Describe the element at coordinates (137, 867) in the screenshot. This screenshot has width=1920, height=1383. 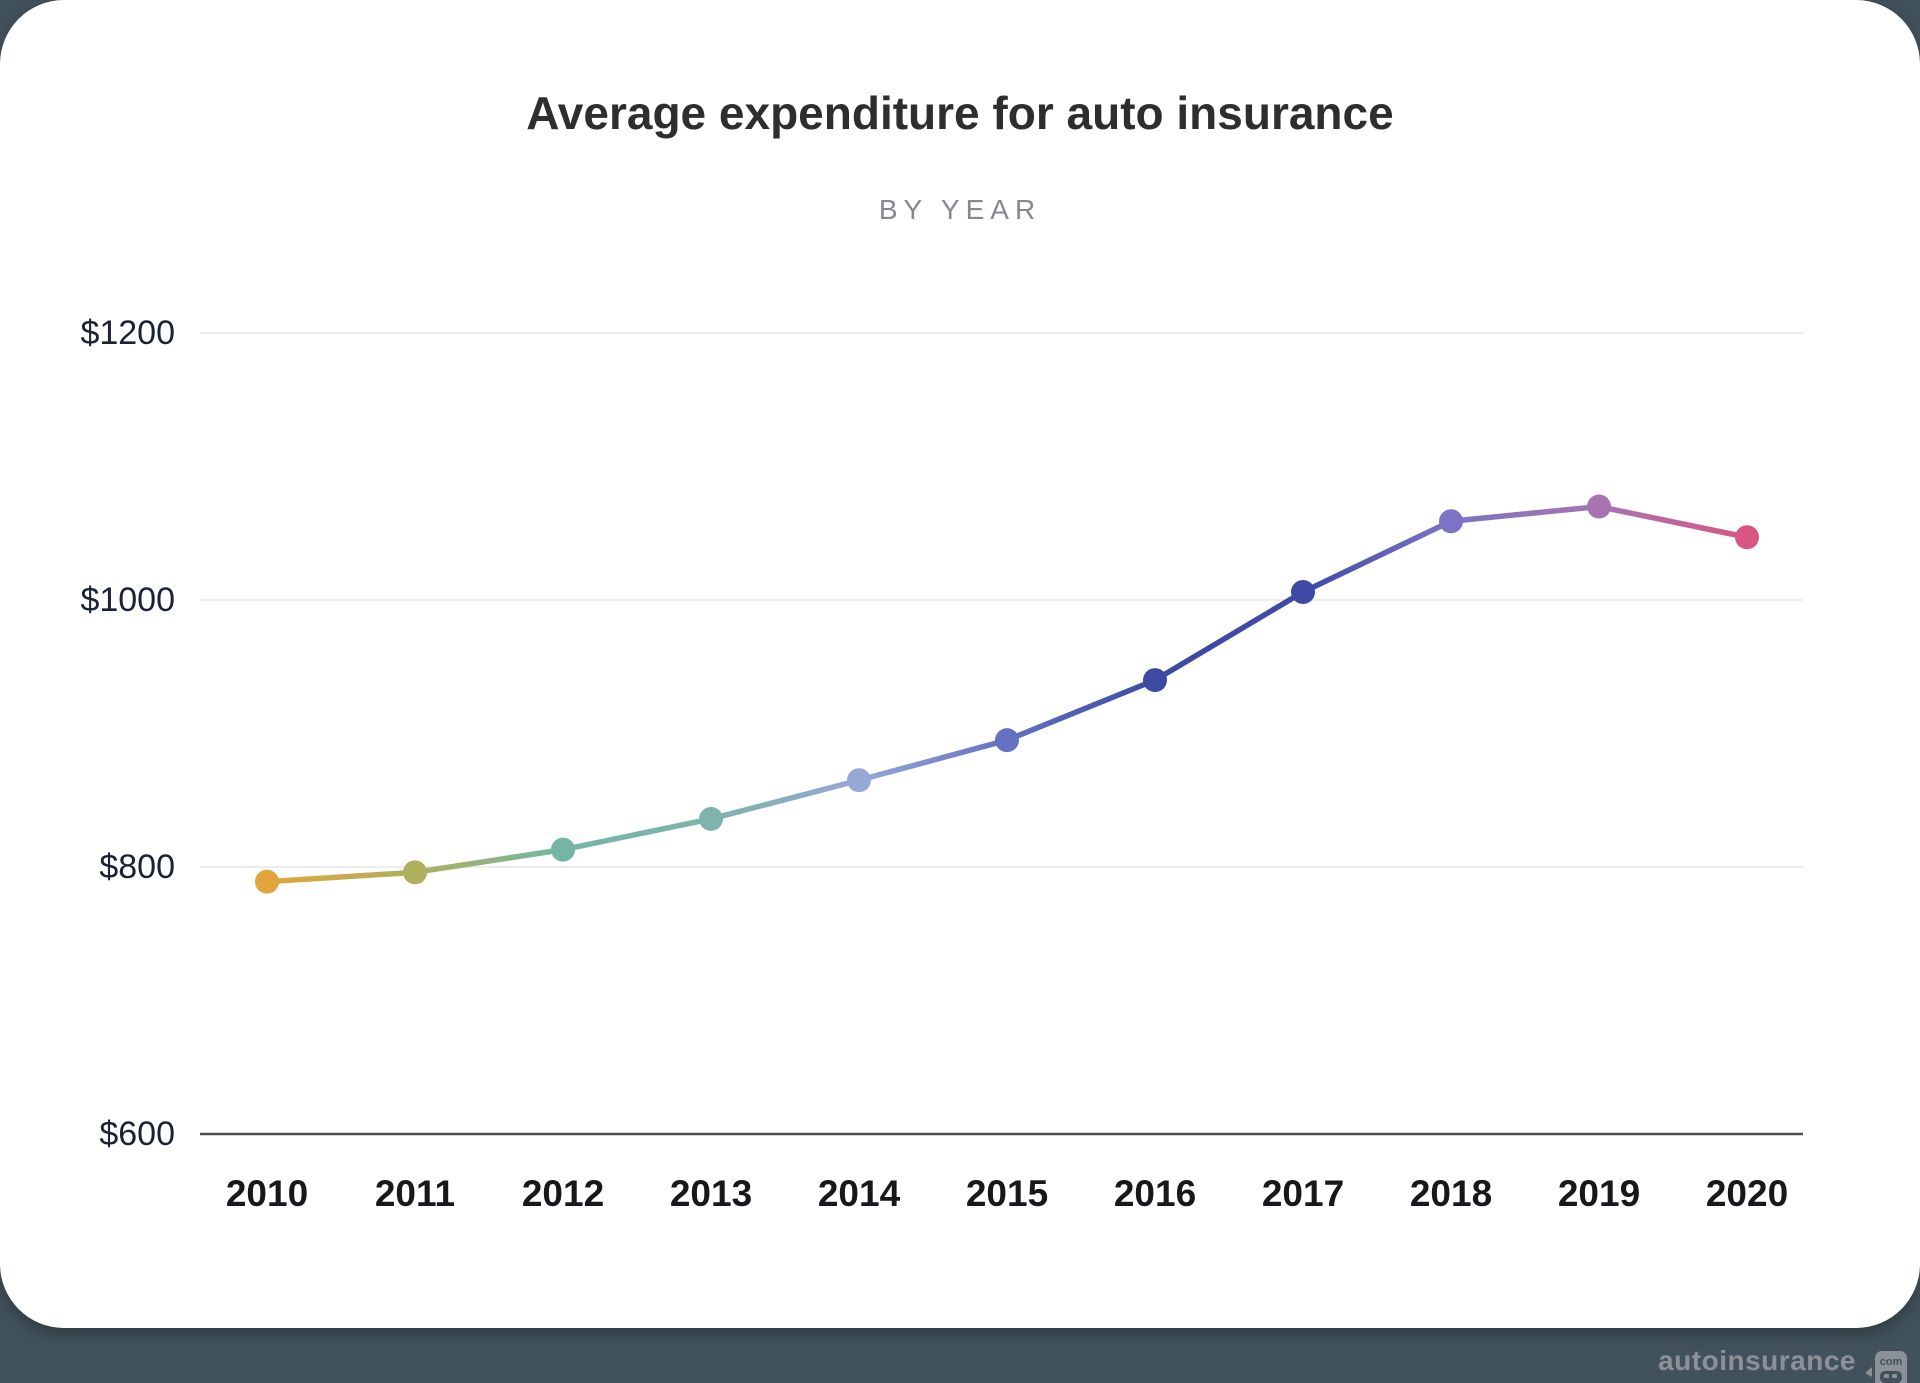
I see `y-tick-label: $800` at that location.